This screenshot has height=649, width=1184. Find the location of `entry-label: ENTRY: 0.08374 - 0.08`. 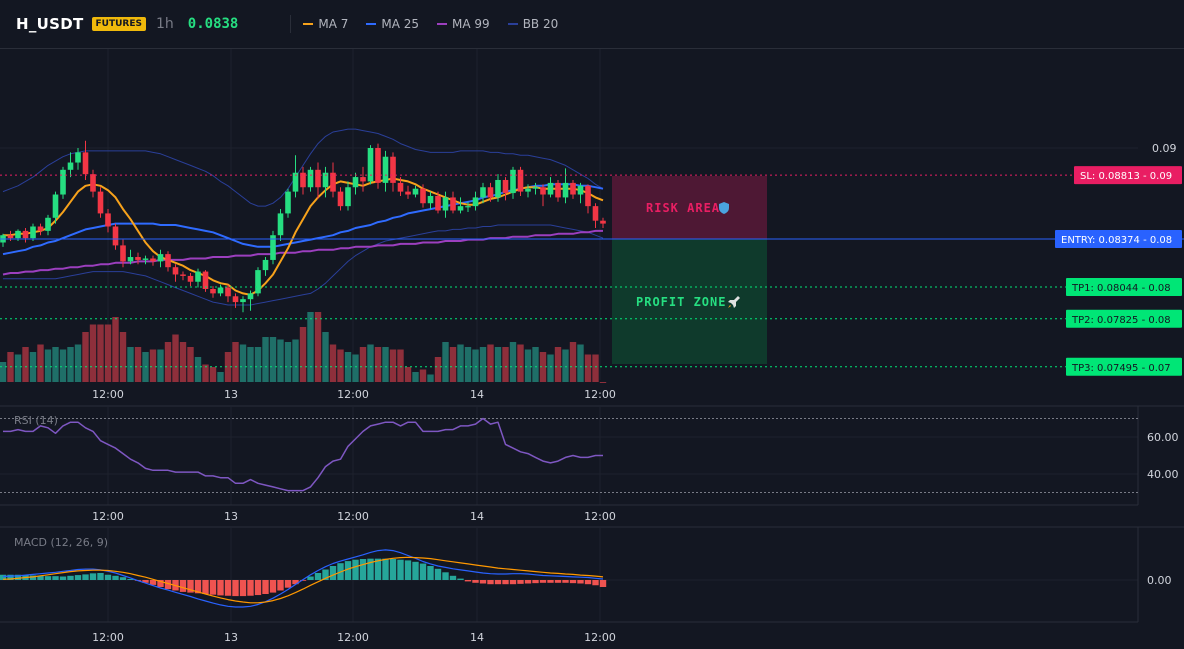

entry-label: ENTRY: 0.08374 - 0.08 is located at coordinates (1116, 240).